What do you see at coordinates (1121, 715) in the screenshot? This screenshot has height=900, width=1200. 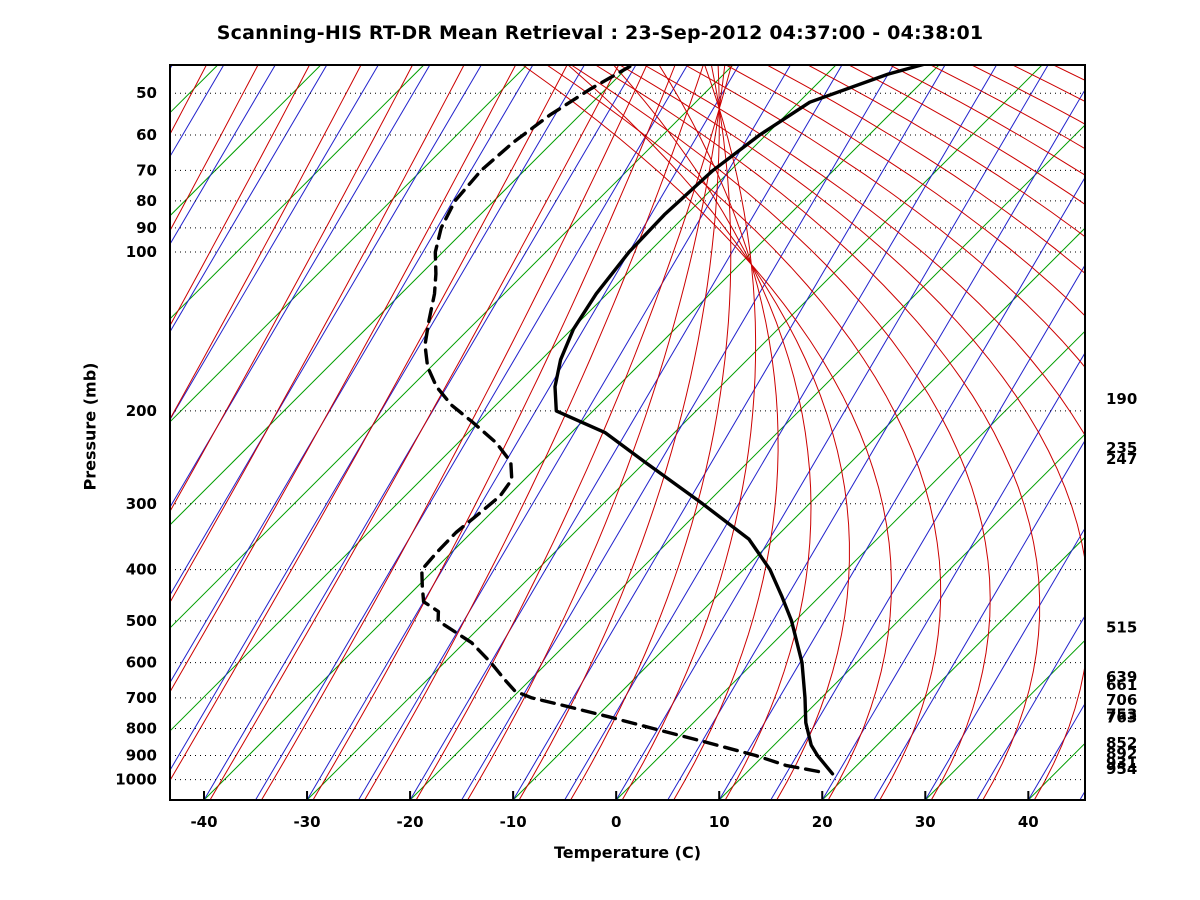 I see `right-pressure-label: 753` at bounding box center [1121, 715].